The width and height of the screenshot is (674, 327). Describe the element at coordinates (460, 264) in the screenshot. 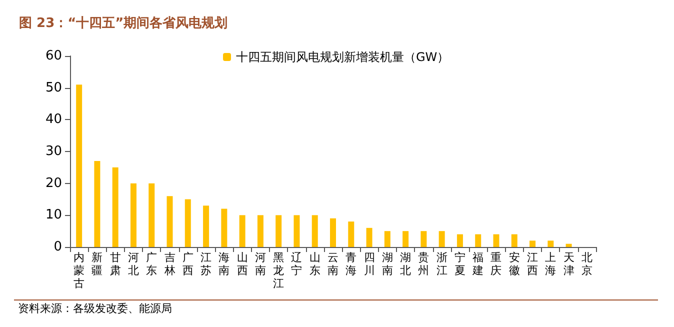

I see `x-tick-label: 宁夏` at that location.